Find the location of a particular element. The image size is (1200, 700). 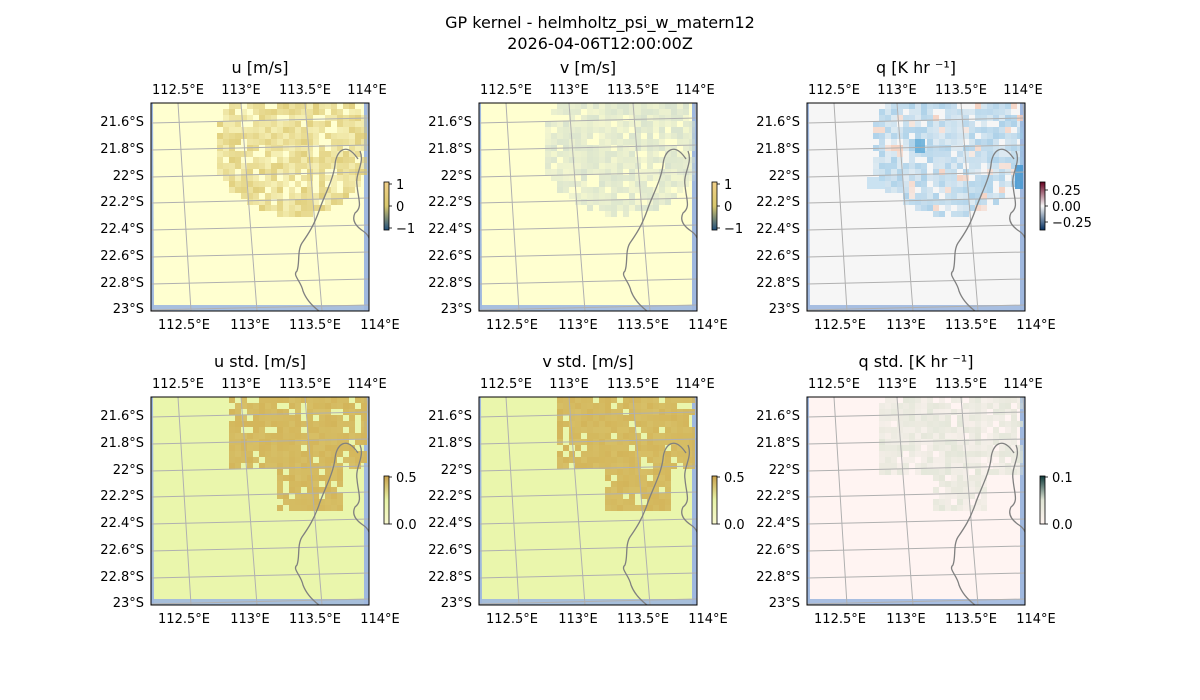

colorbar-tick: −0.25 is located at coordinates (1072, 223).